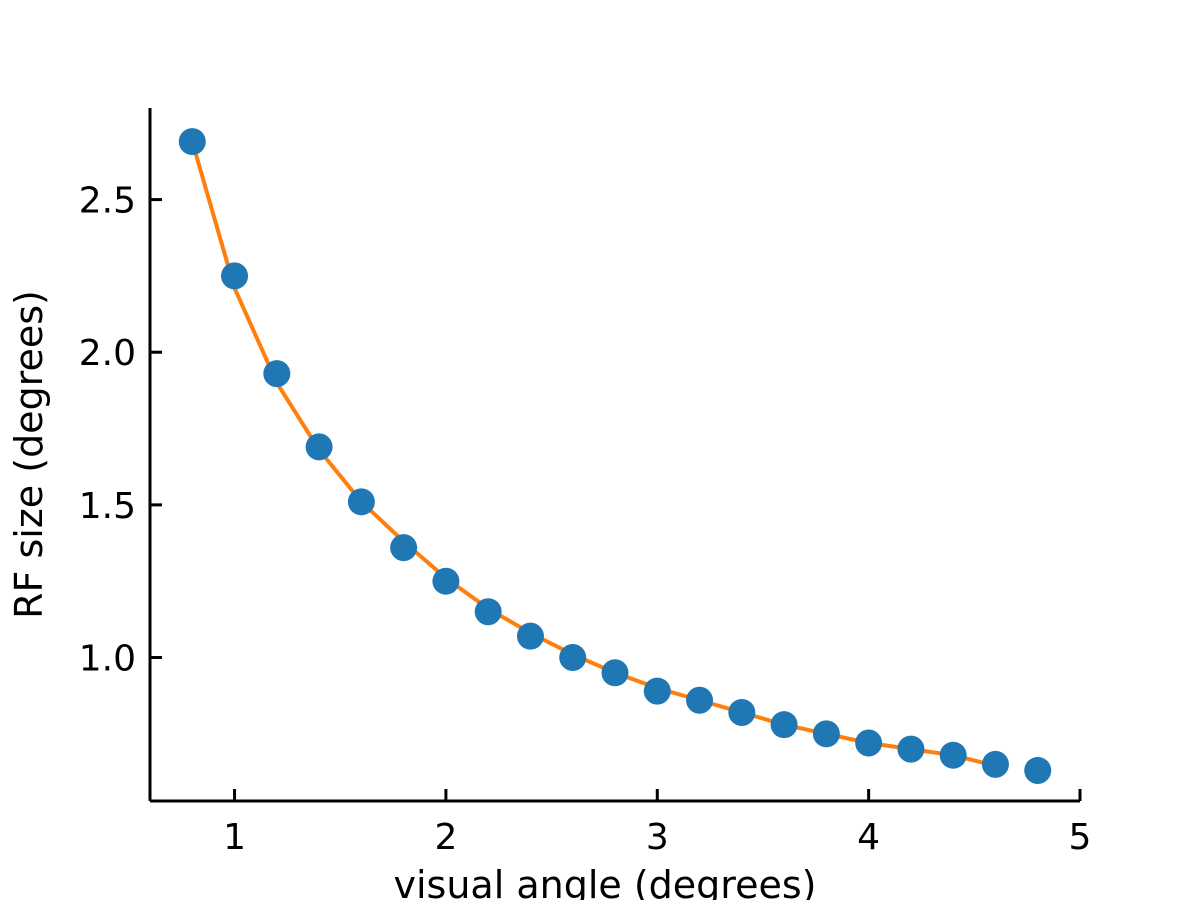 The width and height of the screenshot is (1200, 904). Describe the element at coordinates (605, 881) in the screenshot. I see `x-axis-label: visual angle (degrees)` at that location.